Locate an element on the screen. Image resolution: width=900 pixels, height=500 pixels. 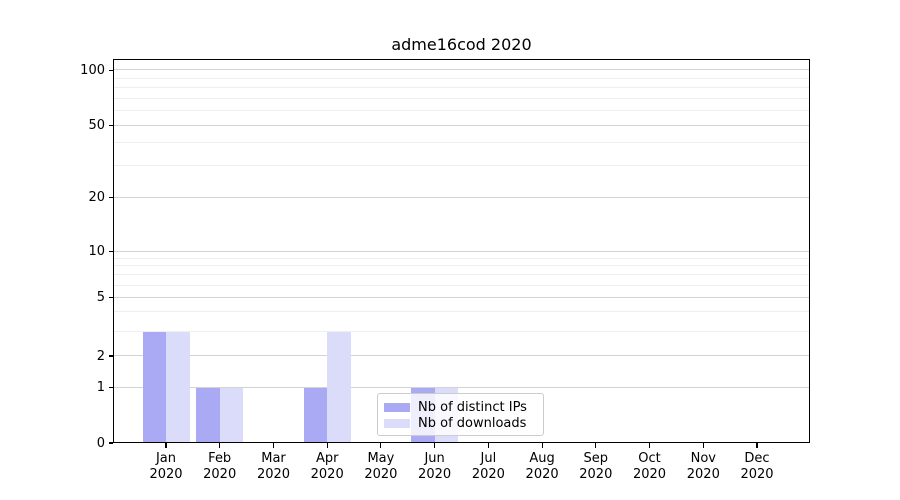
x-tick-month: Sep is located at coordinates (596, 458).